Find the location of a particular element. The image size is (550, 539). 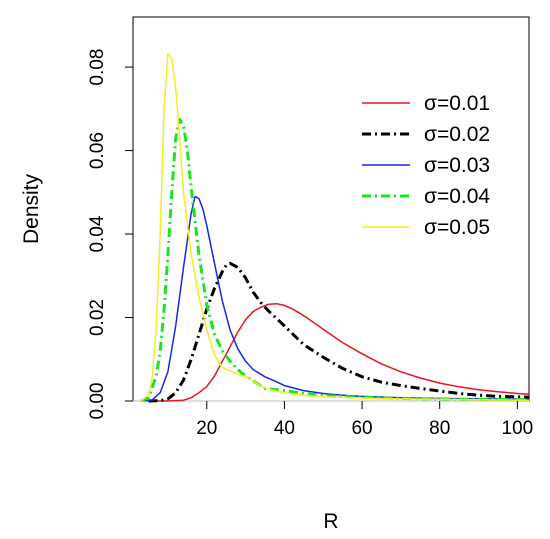

x-axis: 20 40 60 80 100 is located at coordinates (364, 420).